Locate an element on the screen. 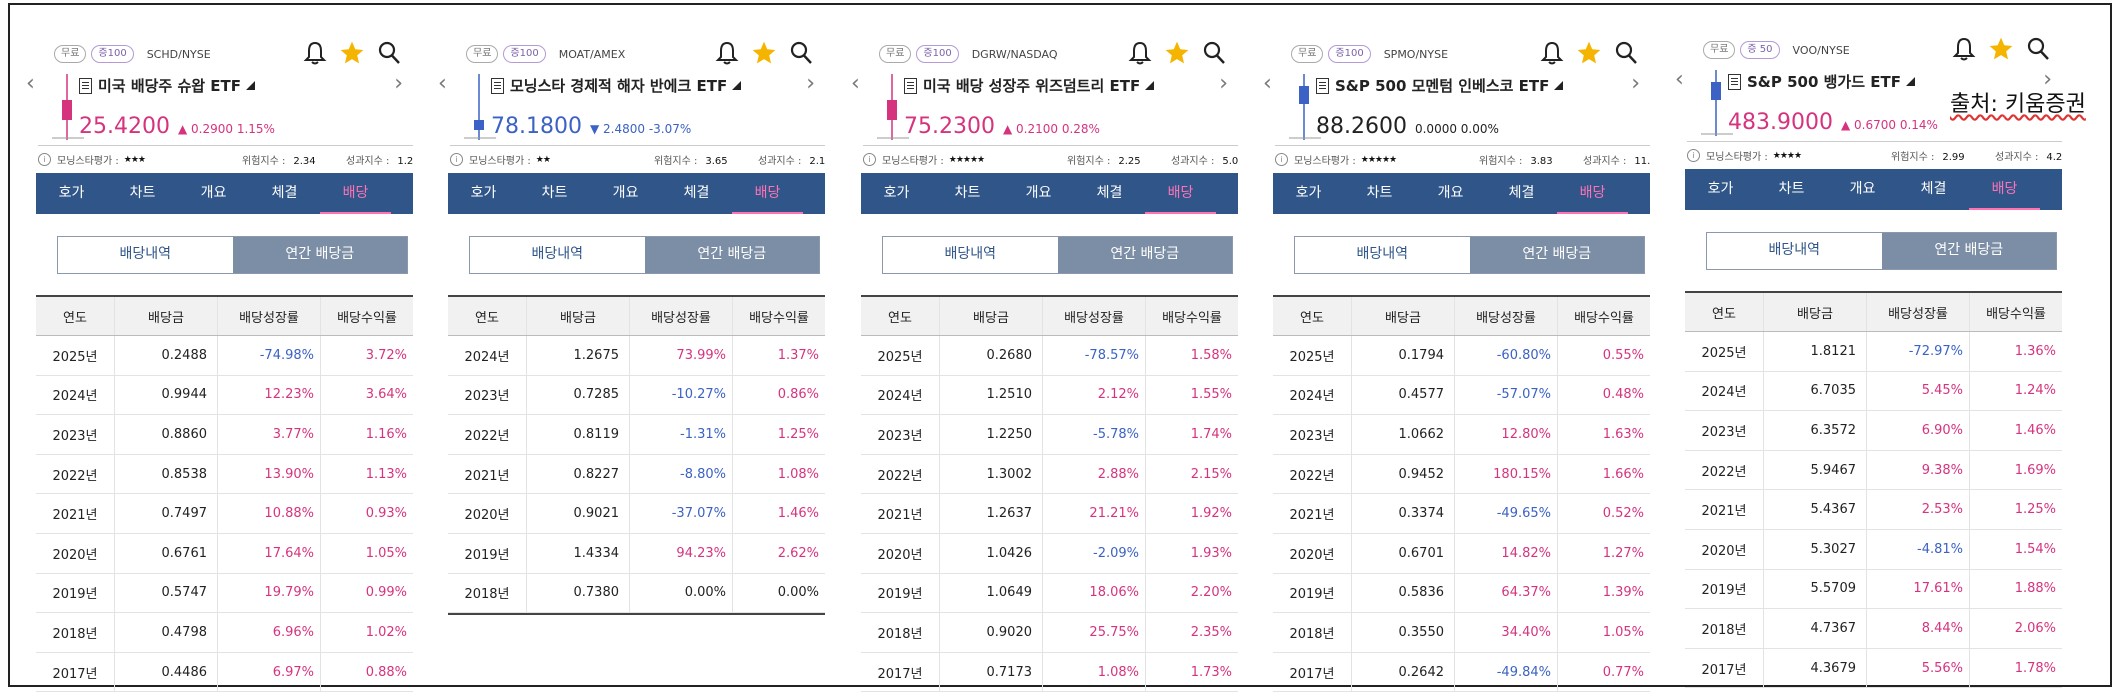 The image size is (2128, 692). performance-index: 성과지수 :5.07 is located at coordinates (1204, 161).